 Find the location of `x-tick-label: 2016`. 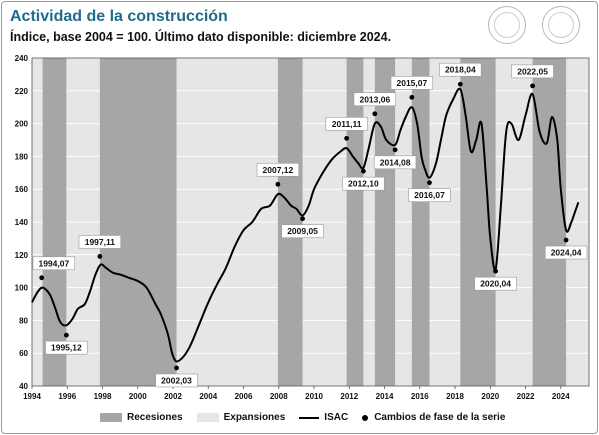

x-tick-label: 2016 is located at coordinates (420, 396).